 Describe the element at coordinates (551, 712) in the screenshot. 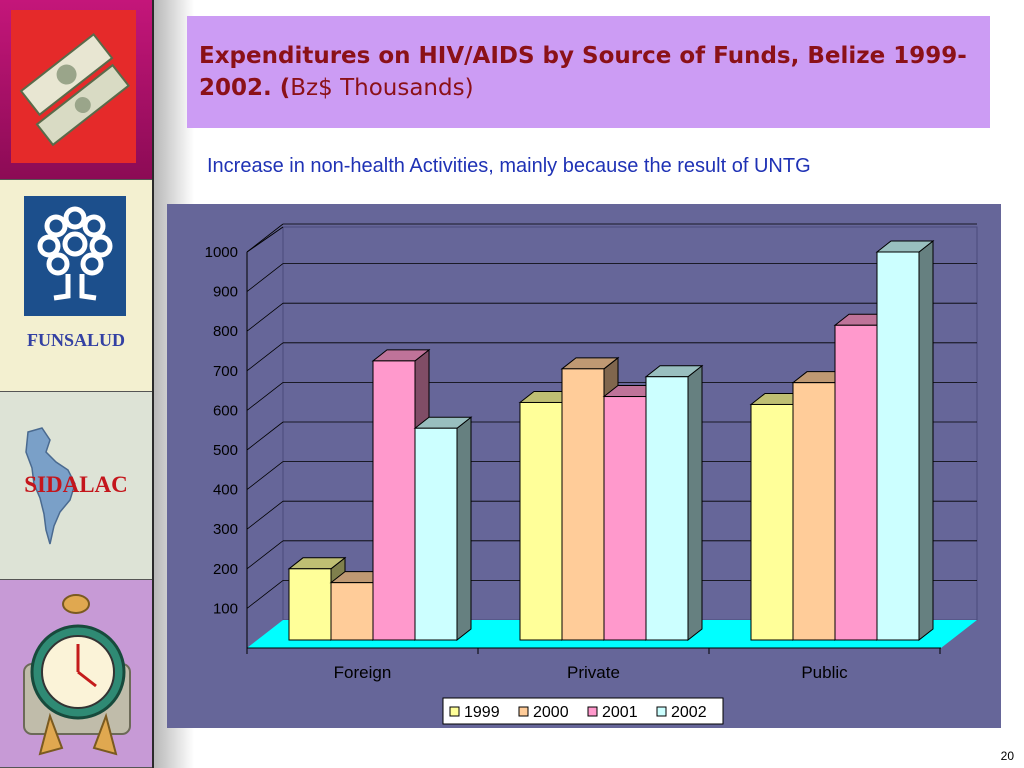

I see `legend-label: 2000` at that location.